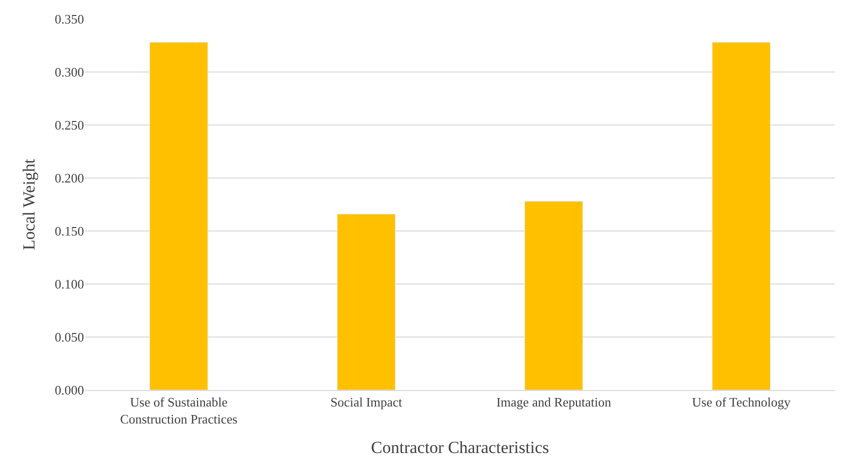 This screenshot has width=841, height=465. I want to click on x-tick-label: Use of Technology, so click(741, 402).